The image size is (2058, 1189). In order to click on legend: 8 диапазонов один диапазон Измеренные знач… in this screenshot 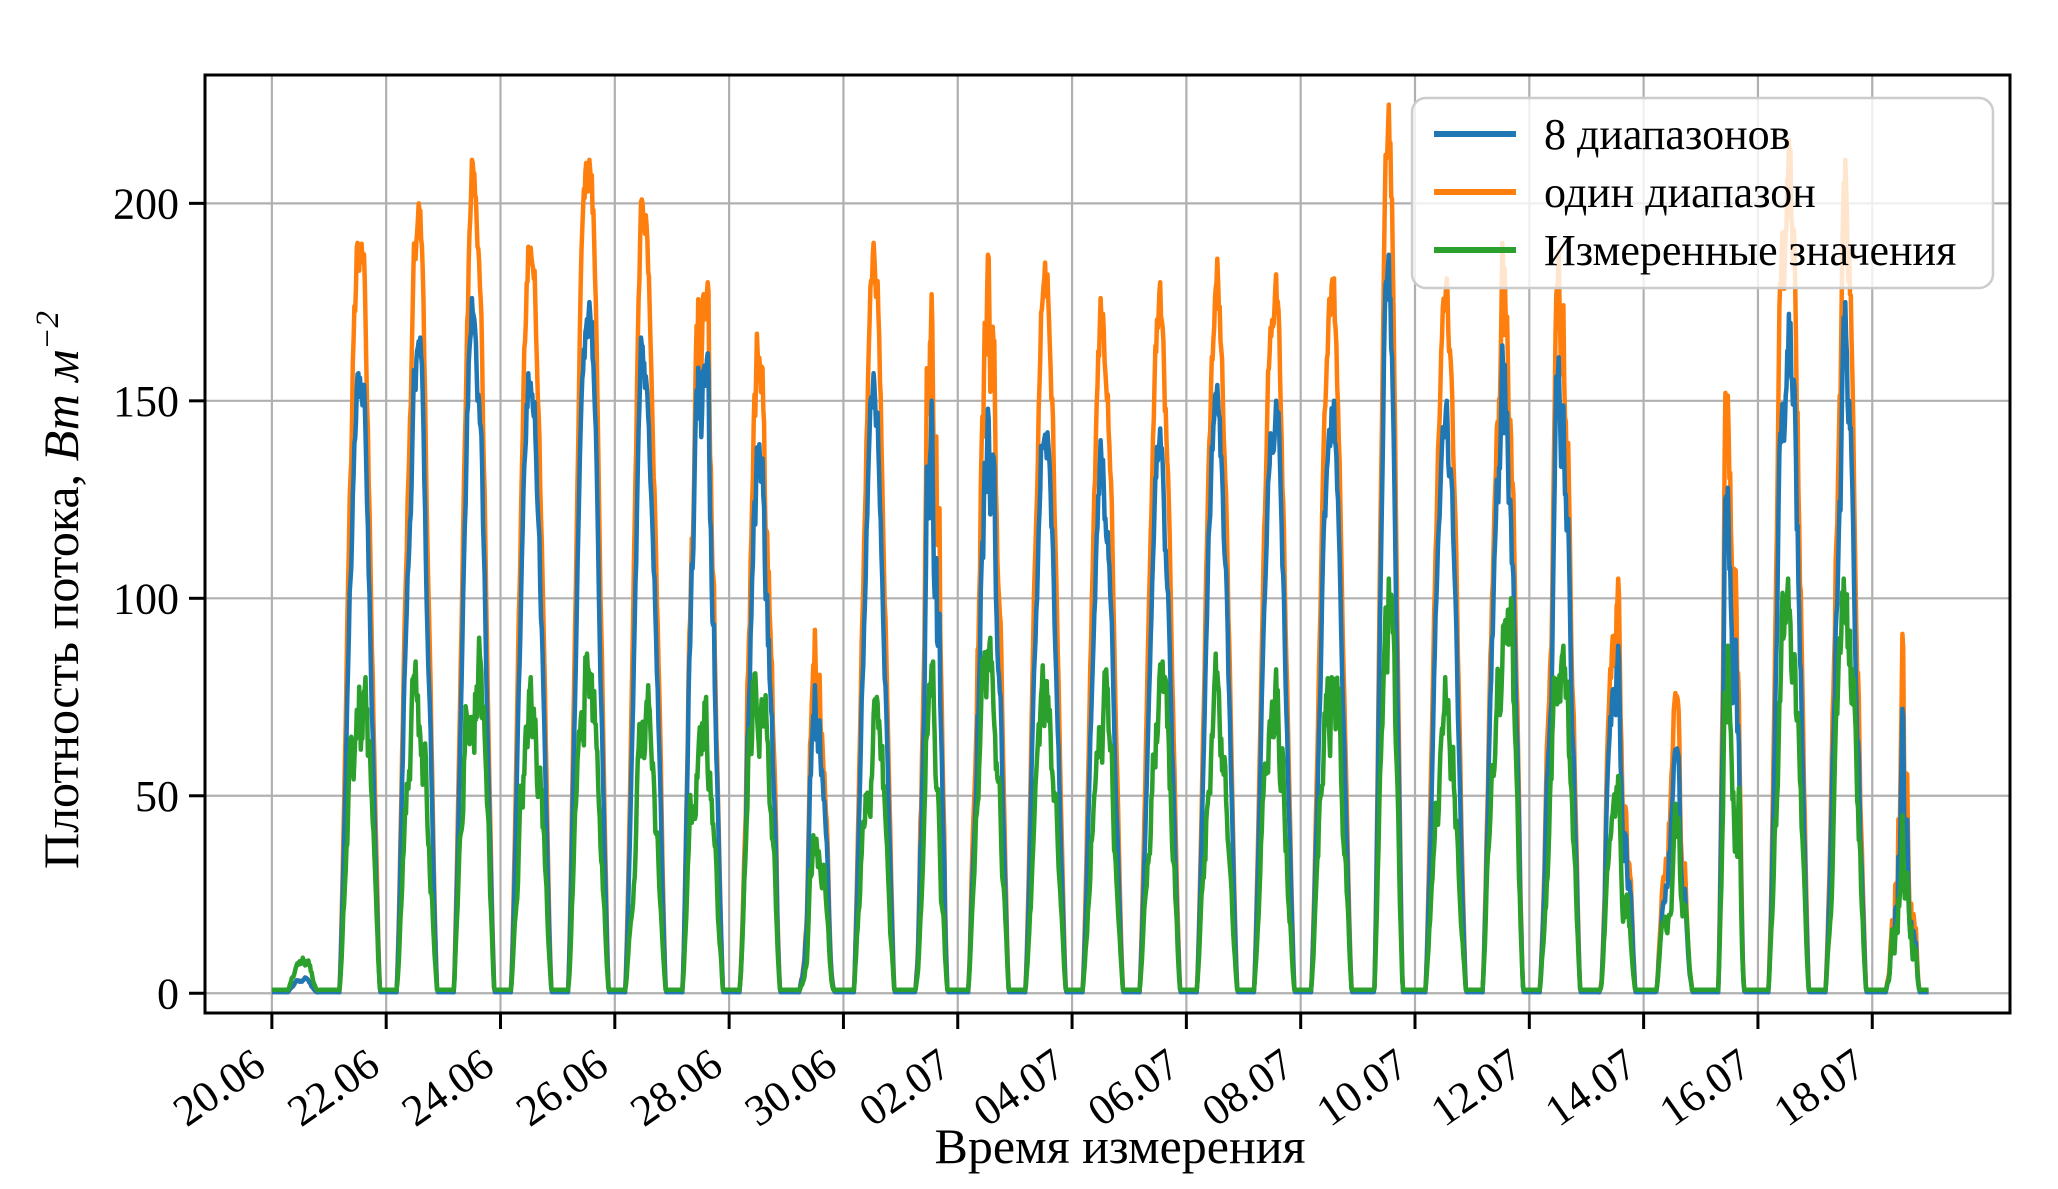, I will do `click(1702, 193)`.